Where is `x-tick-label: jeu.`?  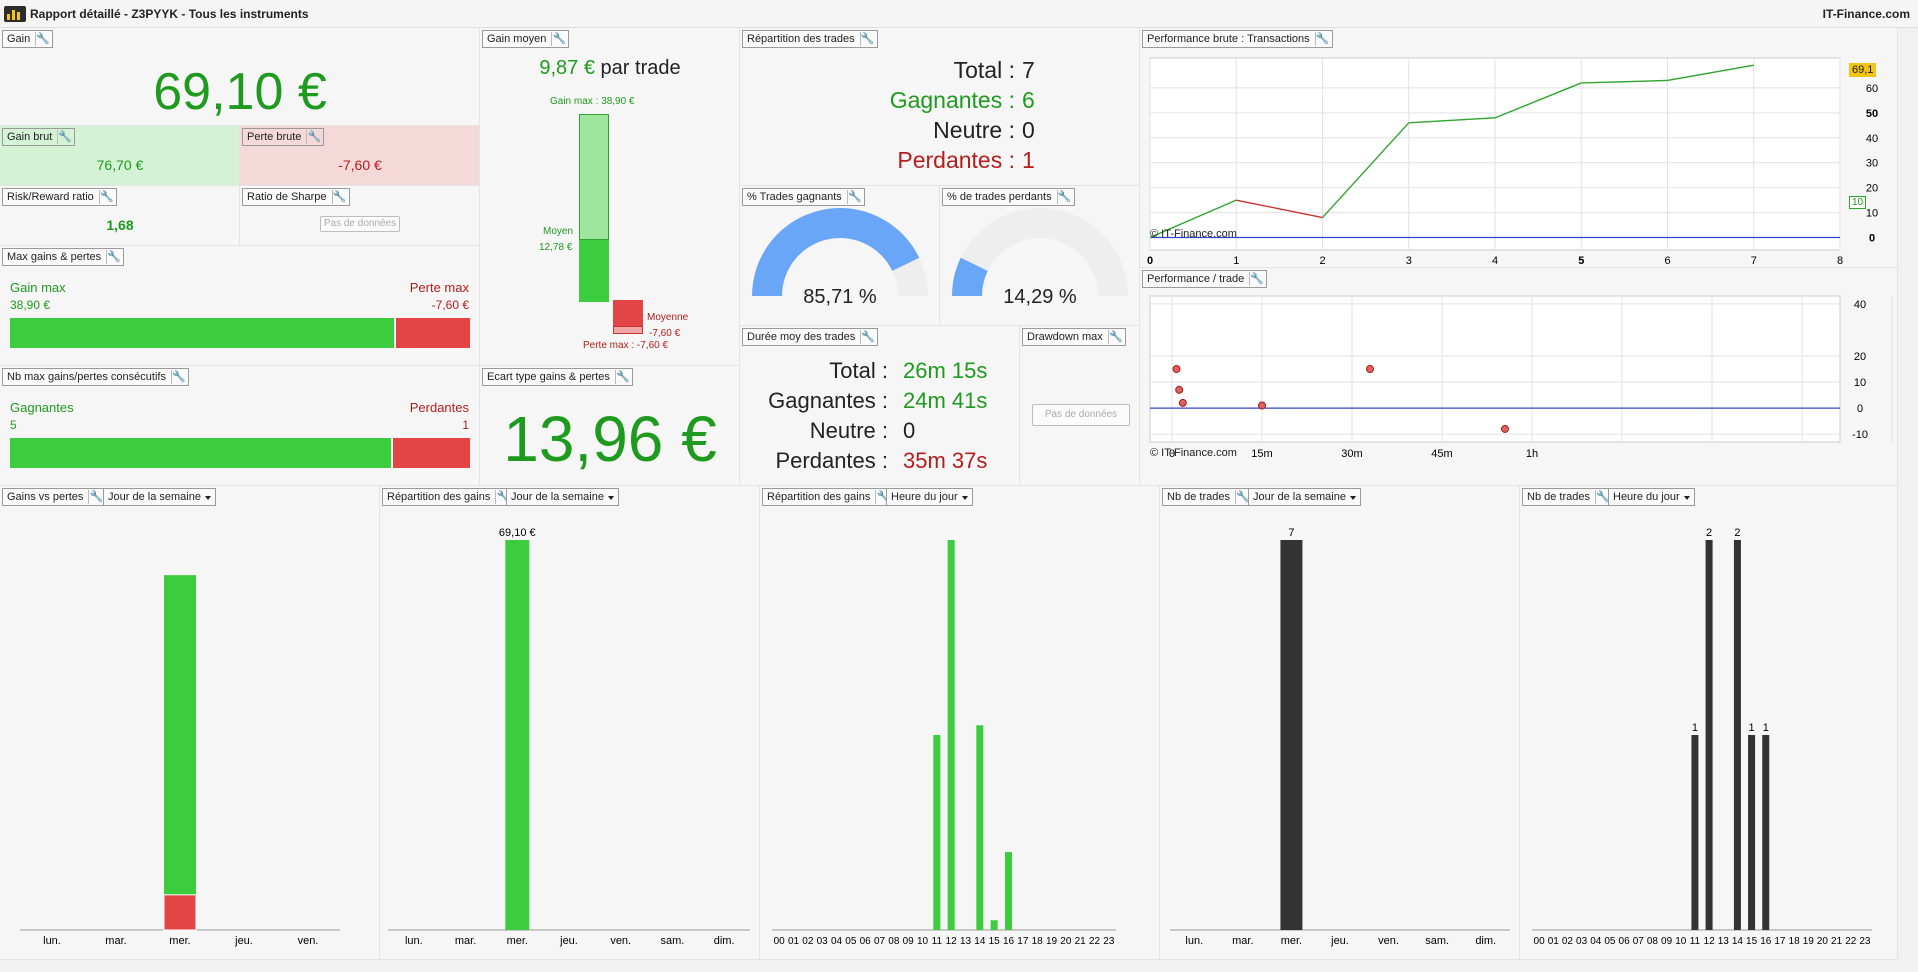 x-tick-label: jeu. is located at coordinates (568, 941).